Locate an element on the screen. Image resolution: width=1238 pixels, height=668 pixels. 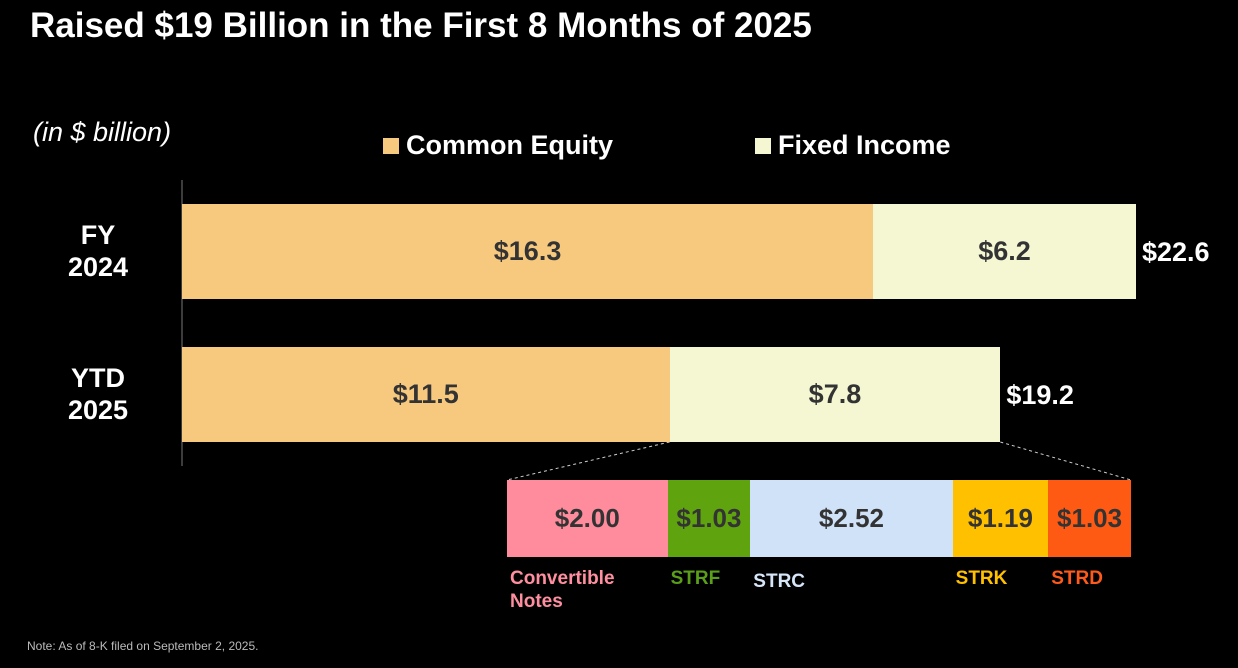
value-label: $1.19 is located at coordinates (1000, 518).